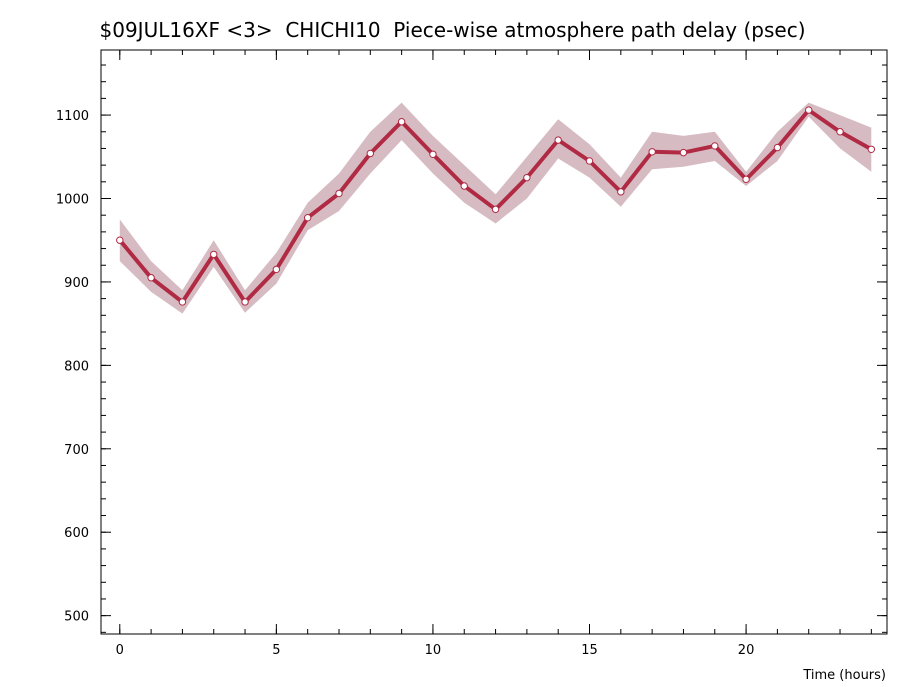  Describe the element at coordinates (276, 650) in the screenshot. I see `x-tick-label: 5` at that location.